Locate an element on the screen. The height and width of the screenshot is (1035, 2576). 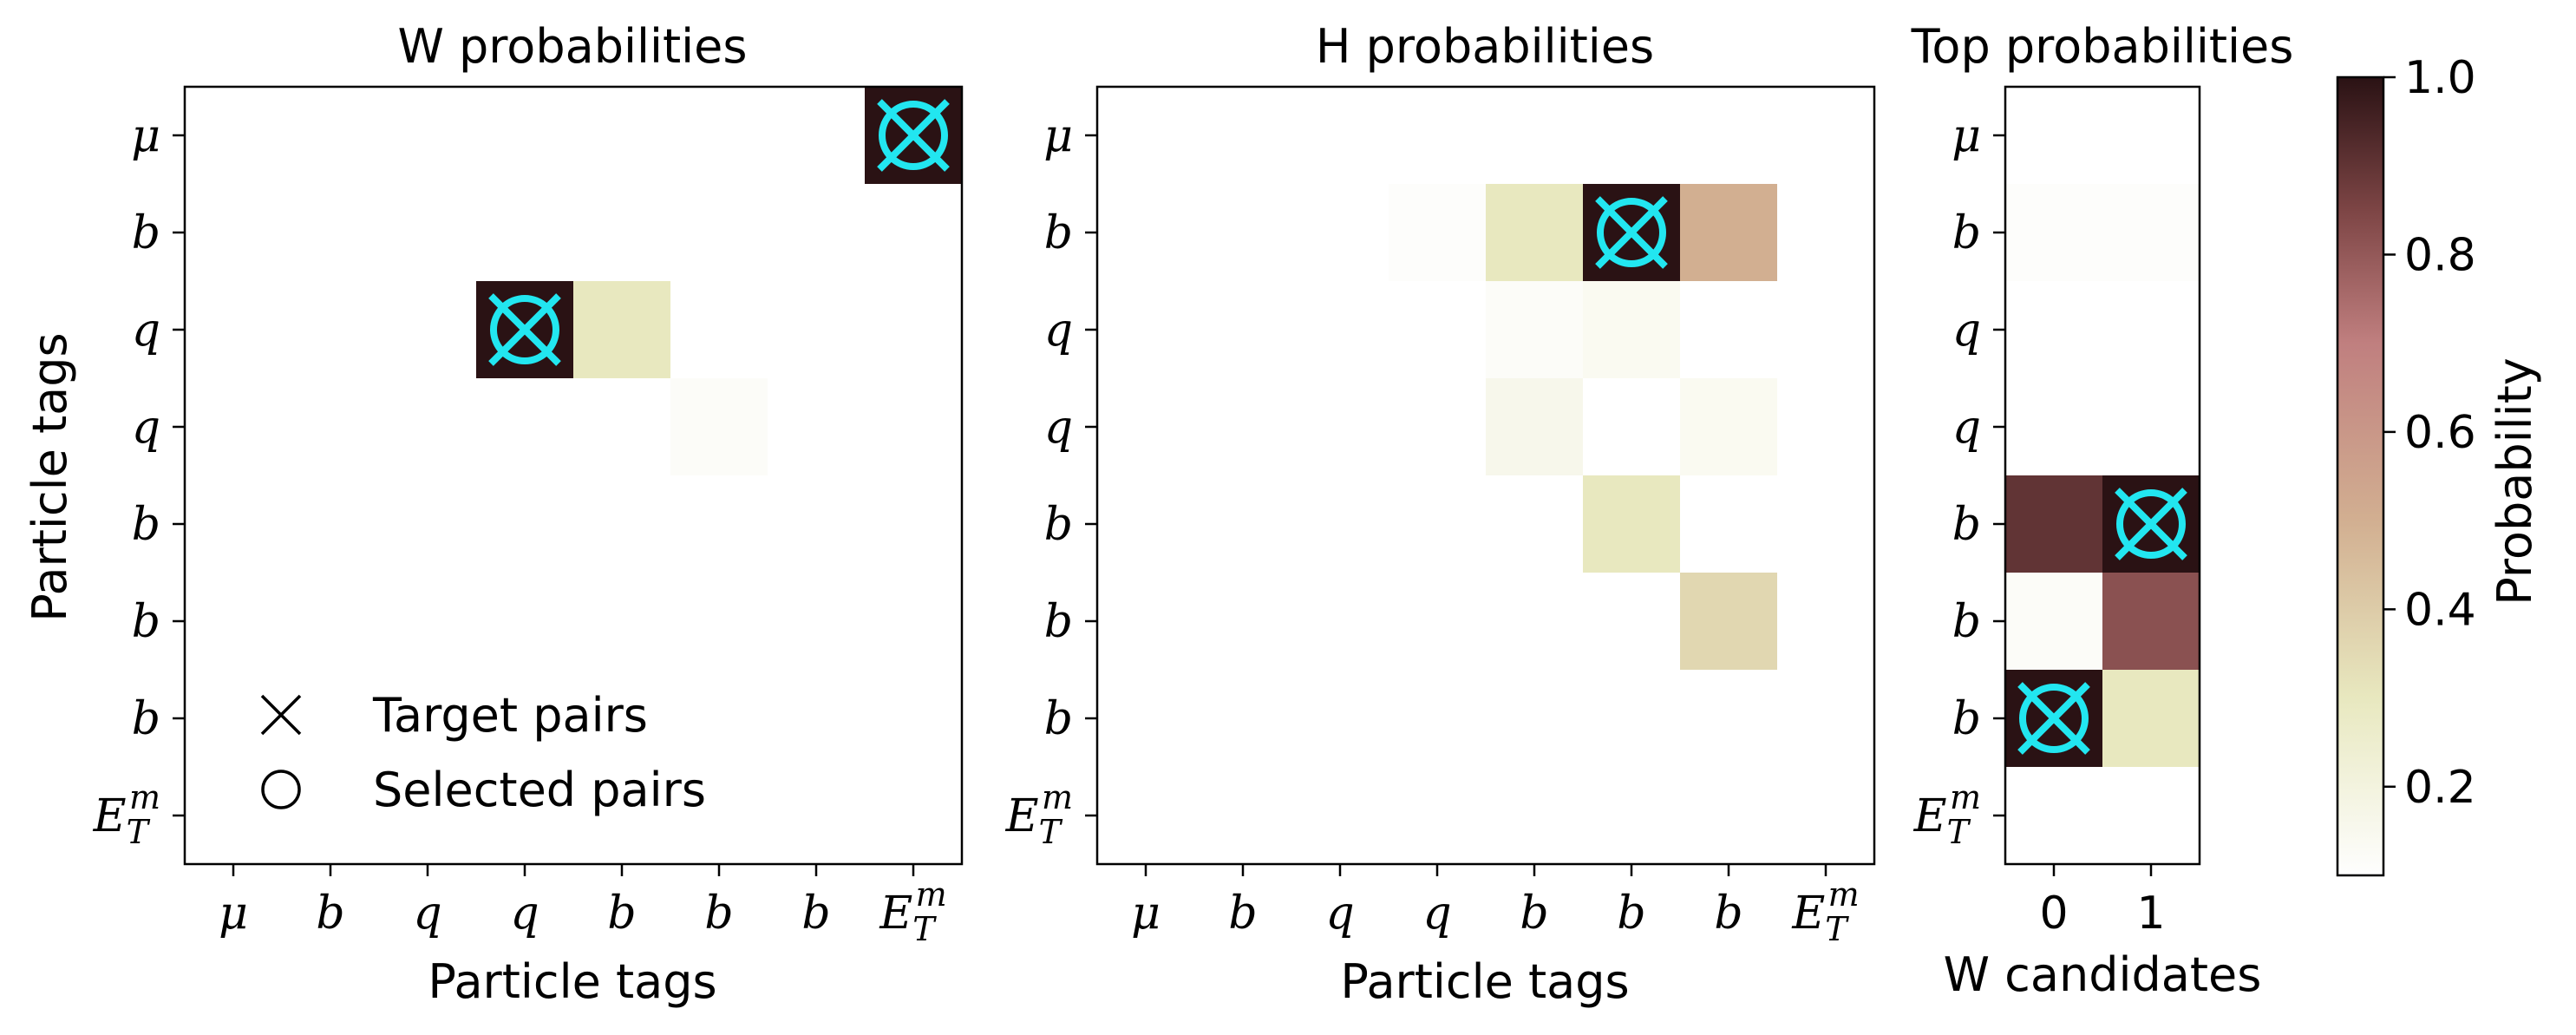
colorbar-tick-label: 0.2 is located at coordinates (2440, 788).